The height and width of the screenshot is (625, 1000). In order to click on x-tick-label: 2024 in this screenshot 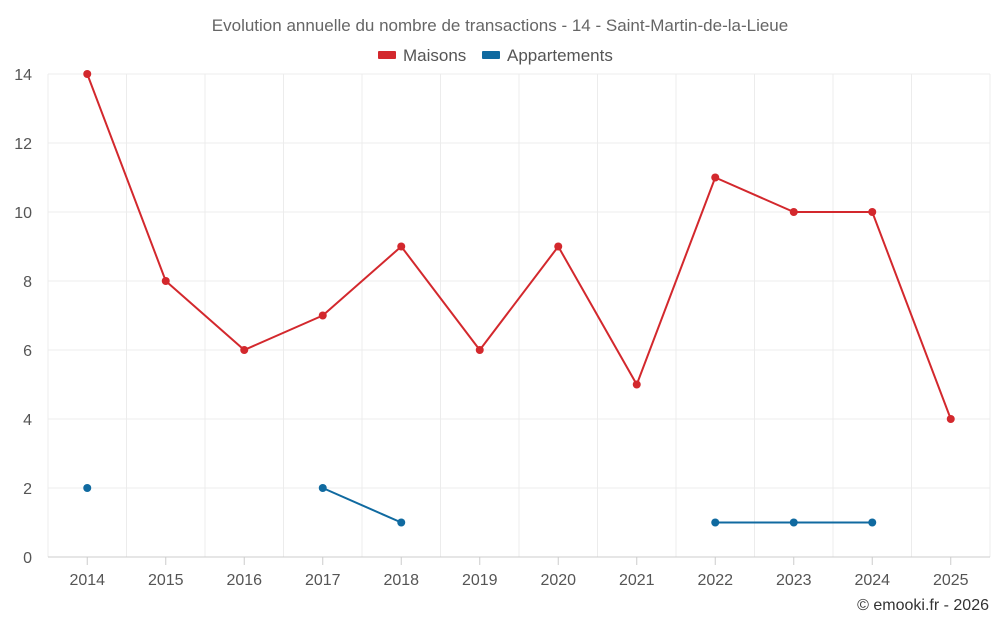, I will do `click(872, 580)`.